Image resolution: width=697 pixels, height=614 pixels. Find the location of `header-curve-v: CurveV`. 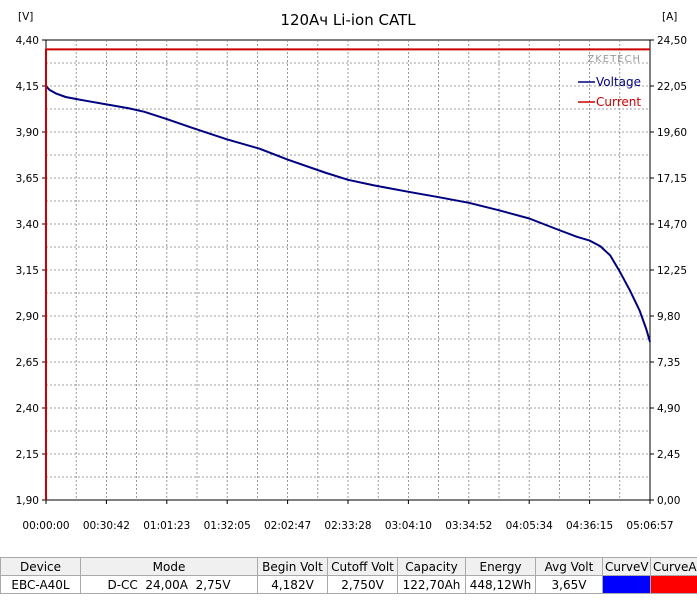

header-curve-v: CurveV is located at coordinates (626, 566).